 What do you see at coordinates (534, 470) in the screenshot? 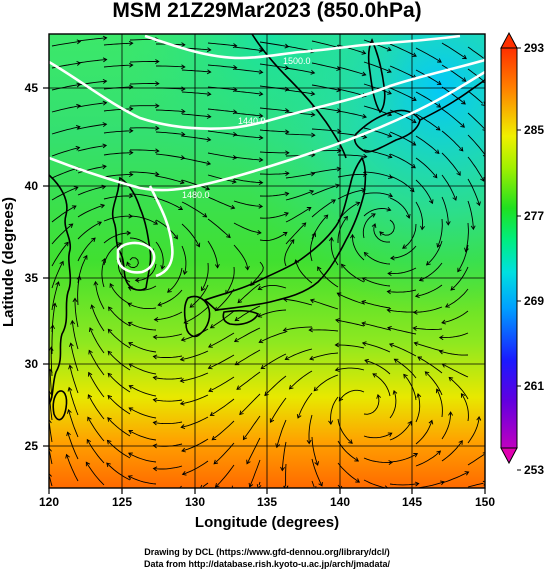
I see `colorbar-tick-253: 253` at bounding box center [534, 470].